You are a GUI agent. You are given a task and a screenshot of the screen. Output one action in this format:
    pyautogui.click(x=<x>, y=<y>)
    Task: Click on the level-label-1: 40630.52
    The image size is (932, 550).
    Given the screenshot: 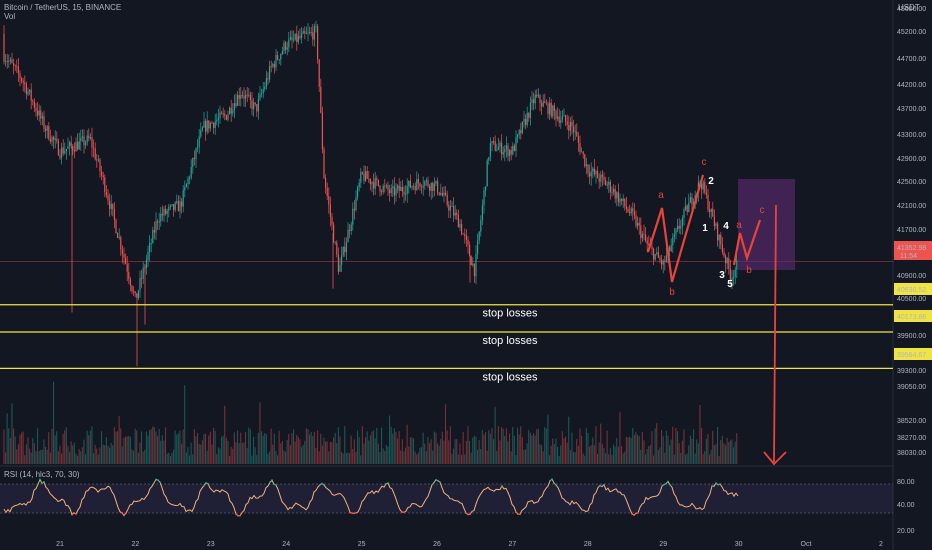 What is the action you would take?
    pyautogui.click(x=911, y=290)
    